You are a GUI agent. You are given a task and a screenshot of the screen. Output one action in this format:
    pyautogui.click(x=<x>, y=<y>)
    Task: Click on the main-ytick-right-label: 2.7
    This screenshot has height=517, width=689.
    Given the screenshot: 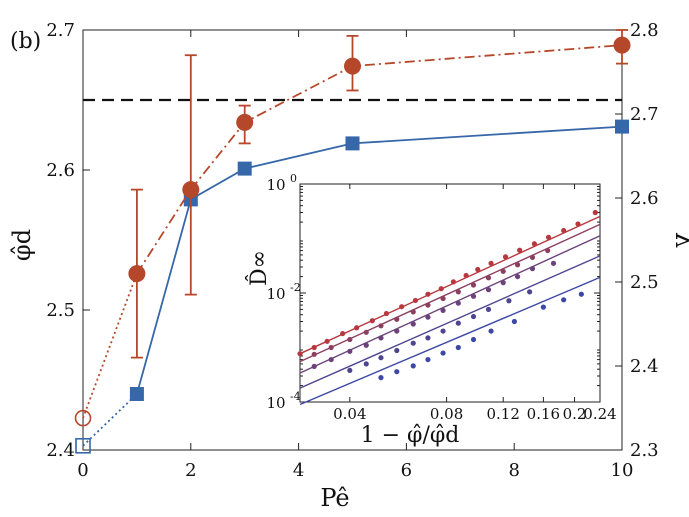 What is the action you would take?
    pyautogui.click(x=644, y=114)
    